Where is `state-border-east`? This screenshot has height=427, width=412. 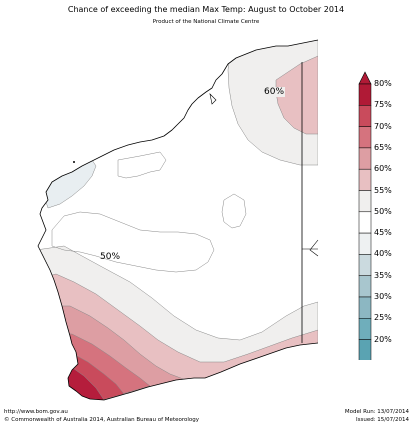
state-border-east is located at coordinates (310, 248).